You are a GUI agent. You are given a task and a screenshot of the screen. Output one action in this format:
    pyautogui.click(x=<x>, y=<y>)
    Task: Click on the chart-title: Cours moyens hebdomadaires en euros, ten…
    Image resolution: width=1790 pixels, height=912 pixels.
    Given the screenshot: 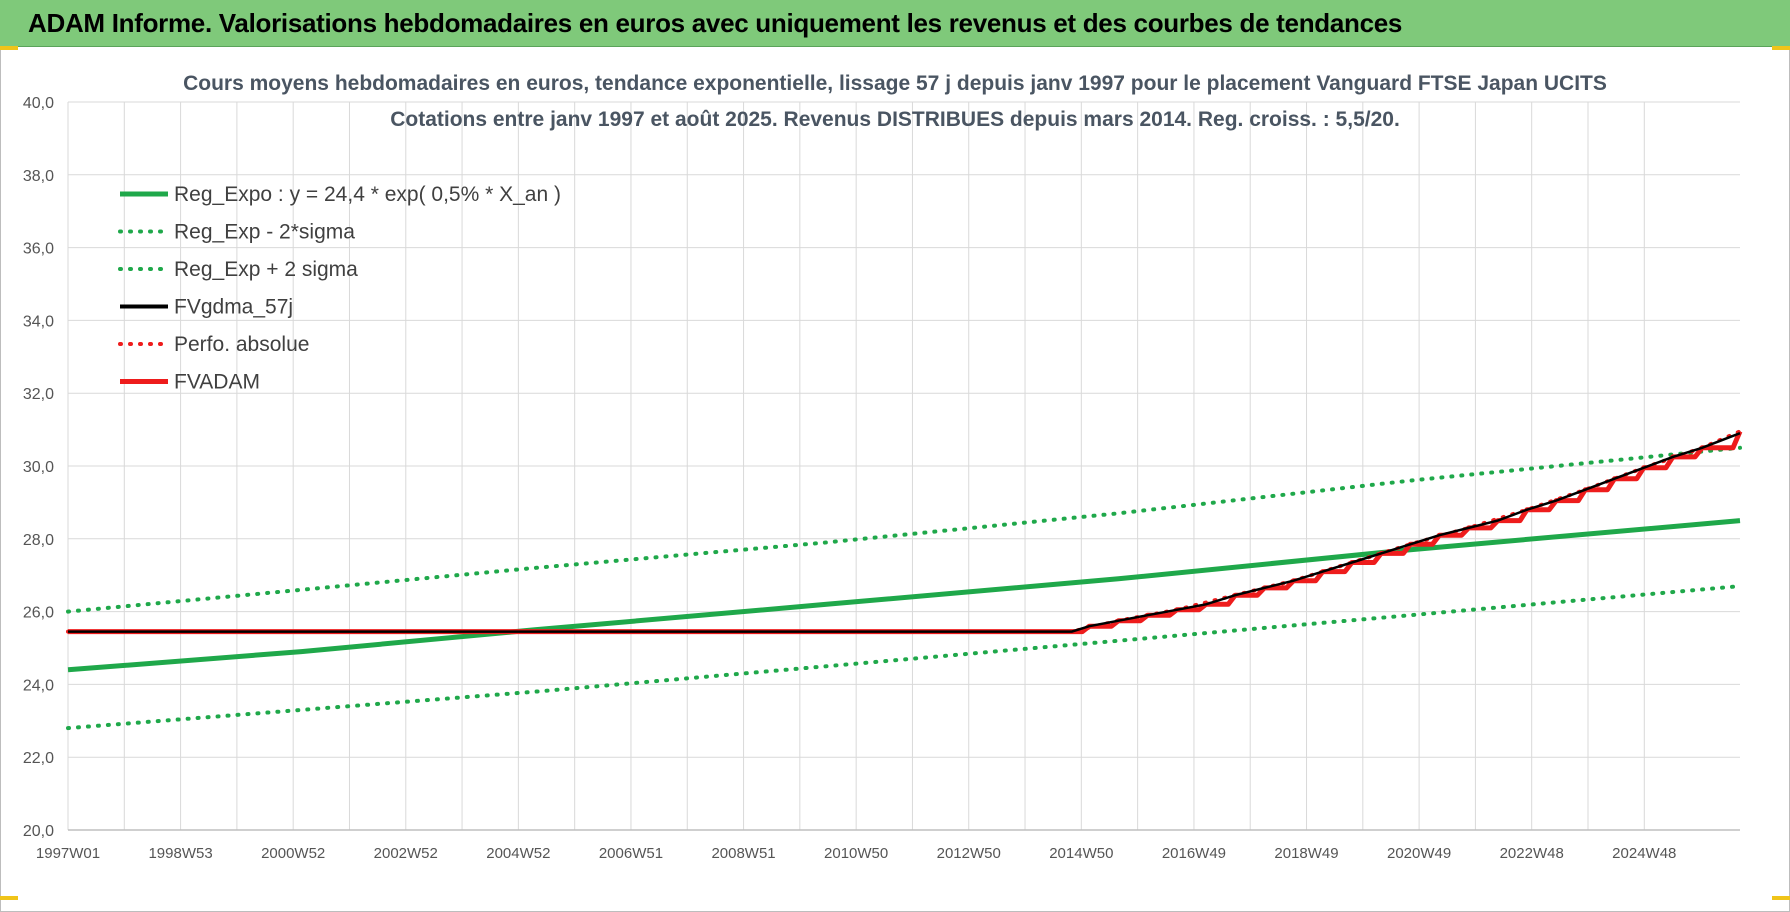 What is the action you would take?
    pyautogui.click(x=895, y=83)
    